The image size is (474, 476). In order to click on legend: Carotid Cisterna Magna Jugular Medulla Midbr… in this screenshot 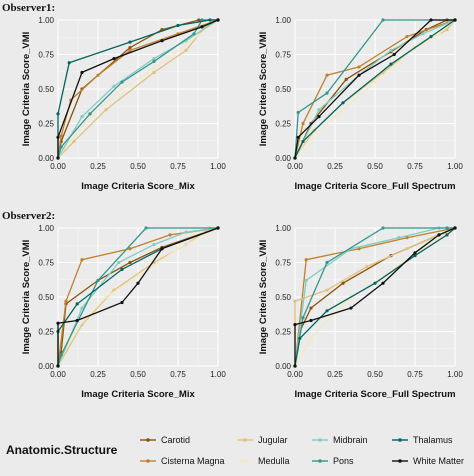, I will do `click(302, 450)`.